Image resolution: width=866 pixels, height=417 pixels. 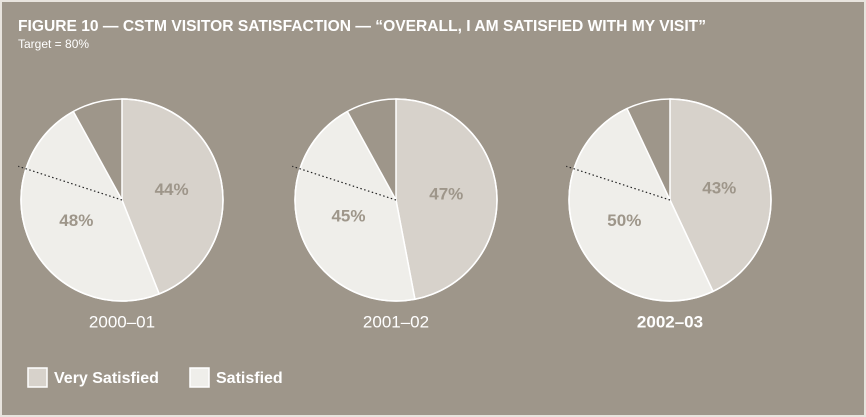 What do you see at coordinates (76, 220) in the screenshot?
I see `data-label: 48%` at bounding box center [76, 220].